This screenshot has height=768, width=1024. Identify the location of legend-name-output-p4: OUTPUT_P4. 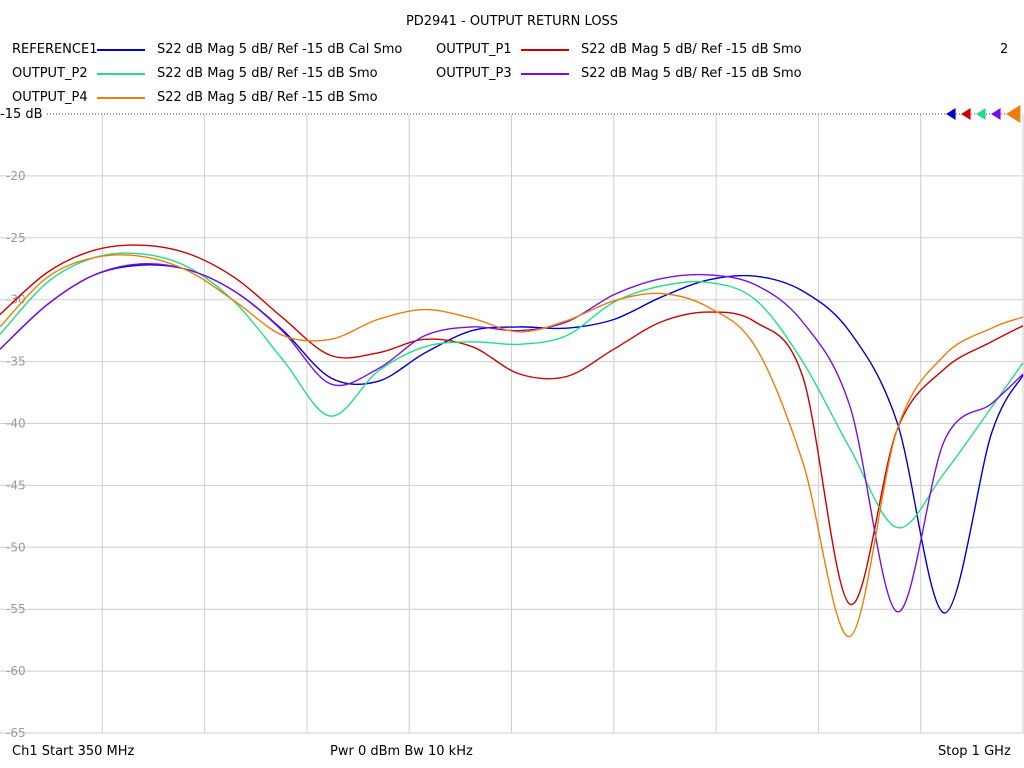
(50, 97).